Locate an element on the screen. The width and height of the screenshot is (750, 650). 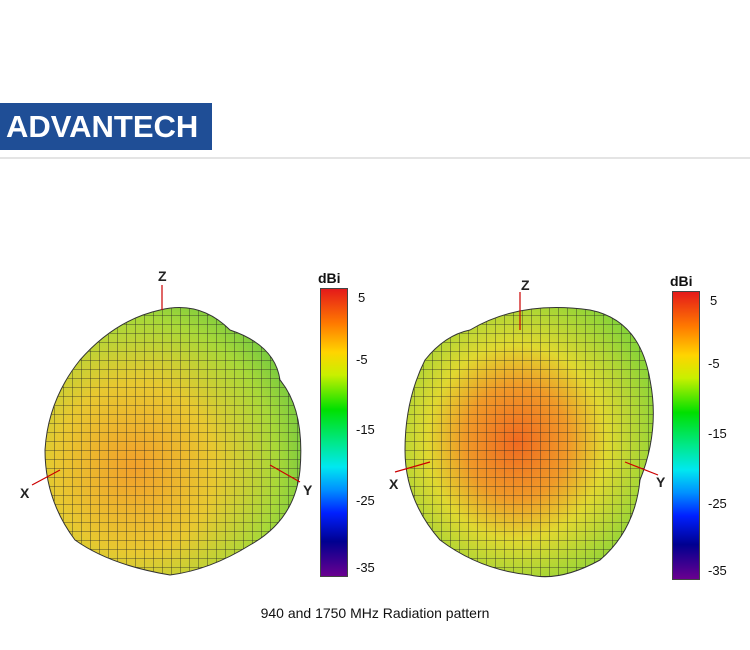
figure-caption: 940 and 1750 MHz Radiation pattern is located at coordinates (375, 613).